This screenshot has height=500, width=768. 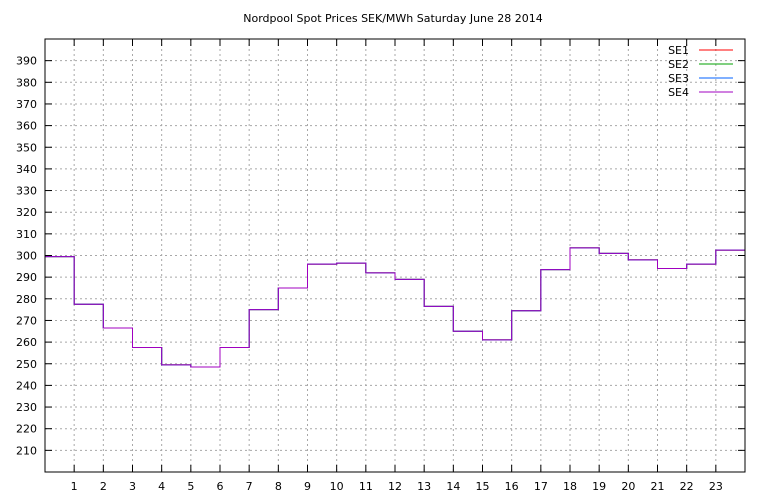 I want to click on x-tick-label: 11, so click(x=366, y=486).